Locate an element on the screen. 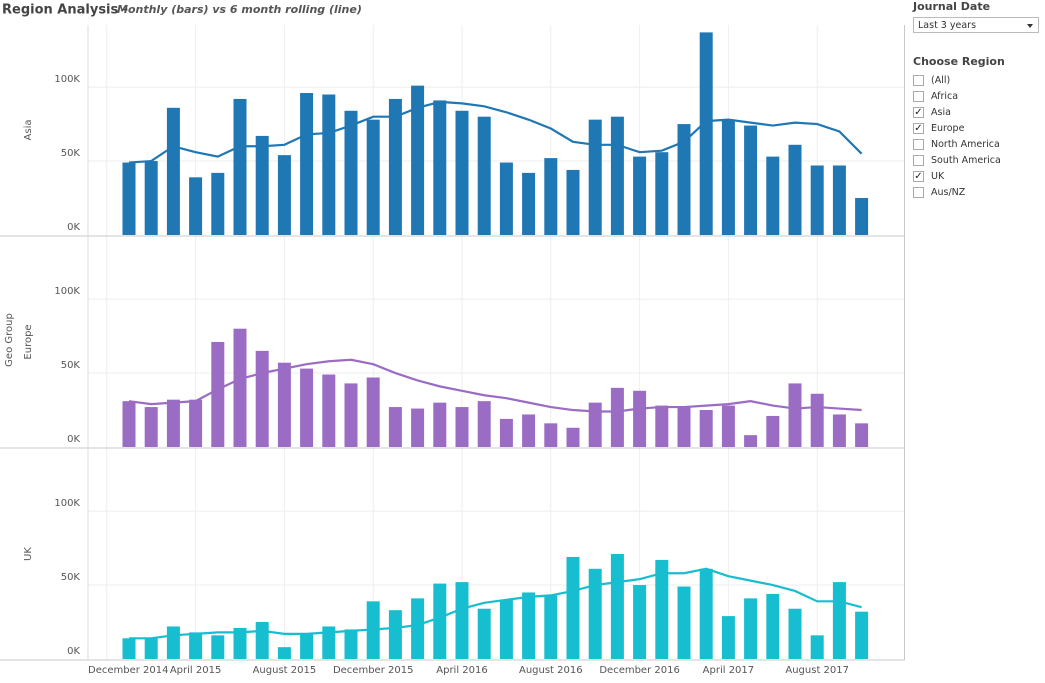  x-tick-label: August 2015 is located at coordinates (285, 670).